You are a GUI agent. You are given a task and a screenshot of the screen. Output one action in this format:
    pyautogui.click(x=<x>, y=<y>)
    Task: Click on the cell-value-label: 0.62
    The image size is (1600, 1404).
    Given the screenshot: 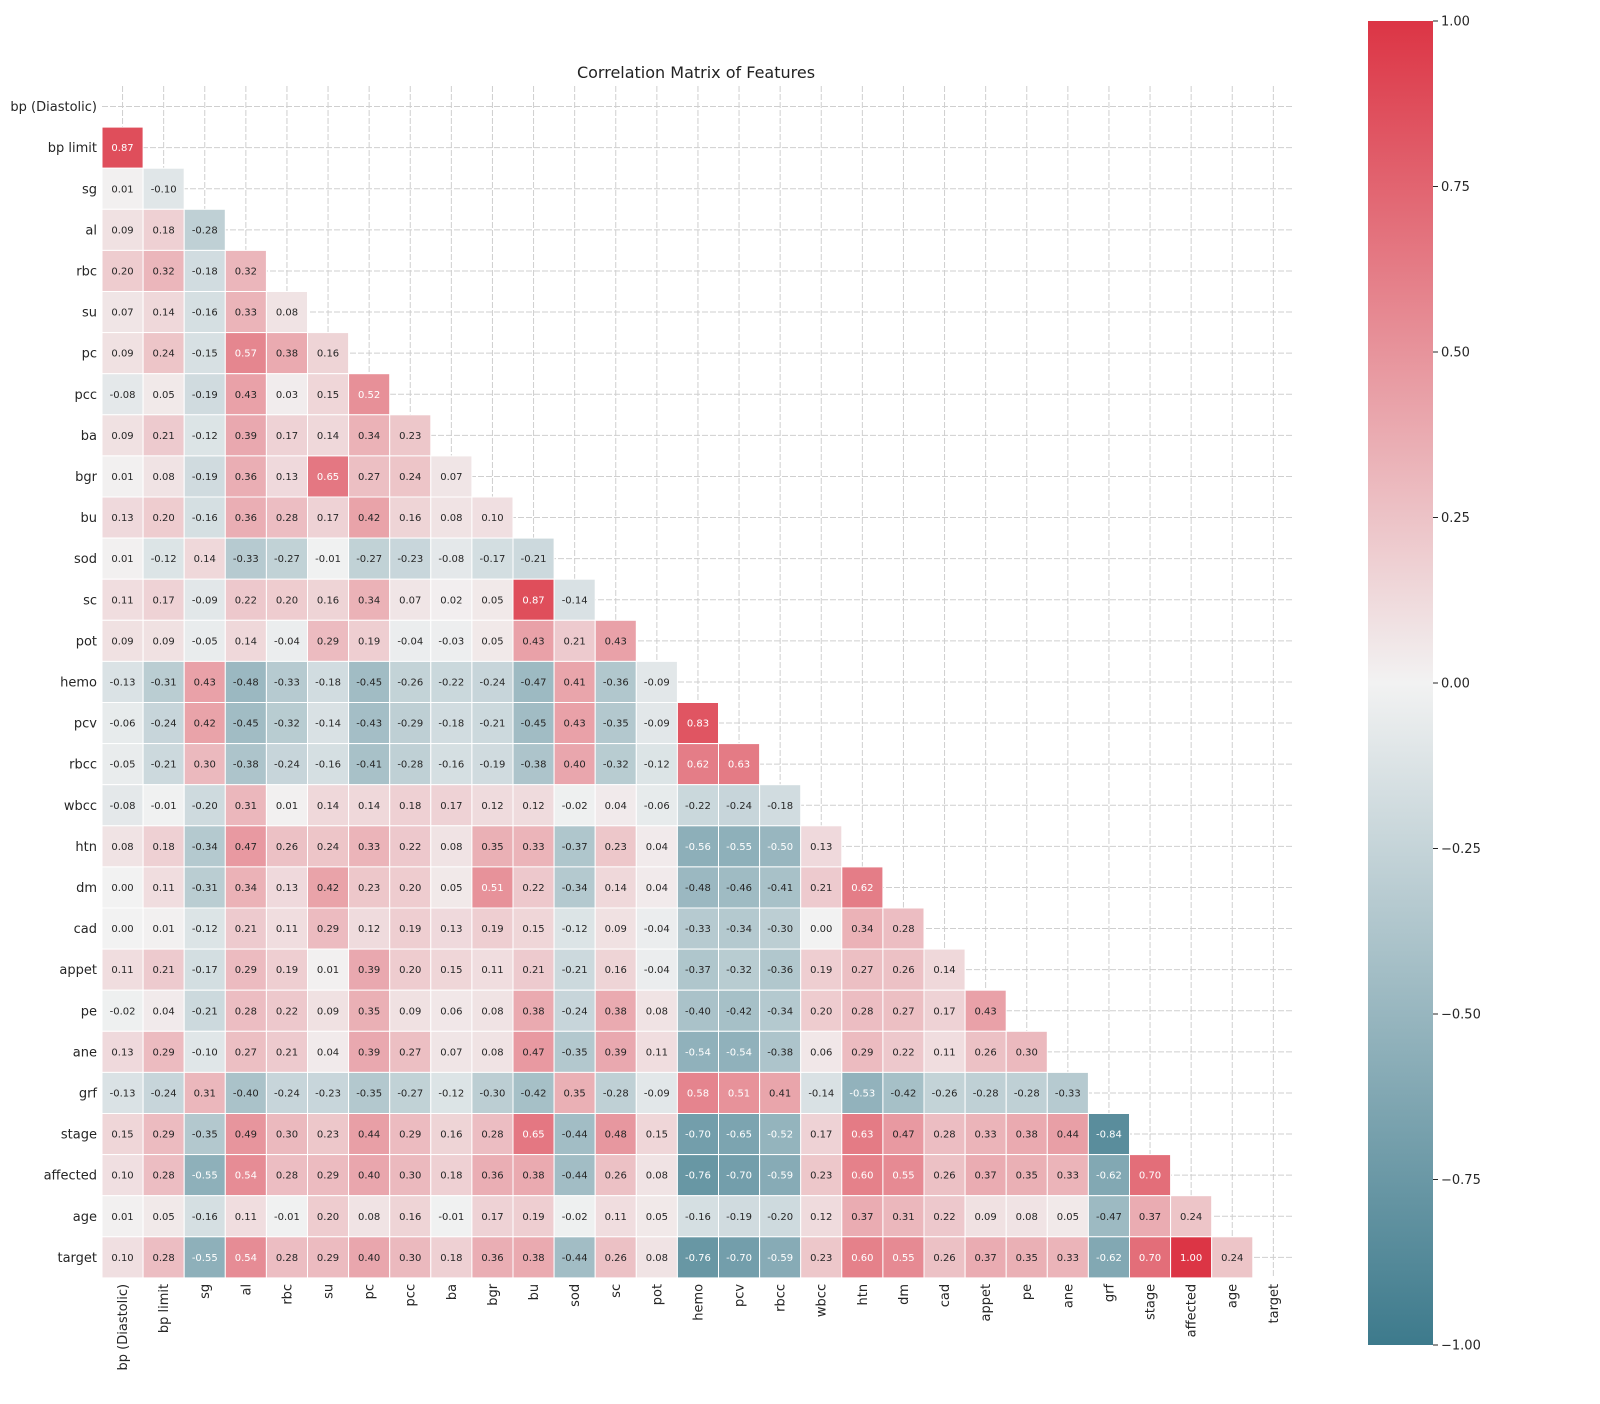 What is the action you would take?
    pyautogui.click(x=862, y=888)
    